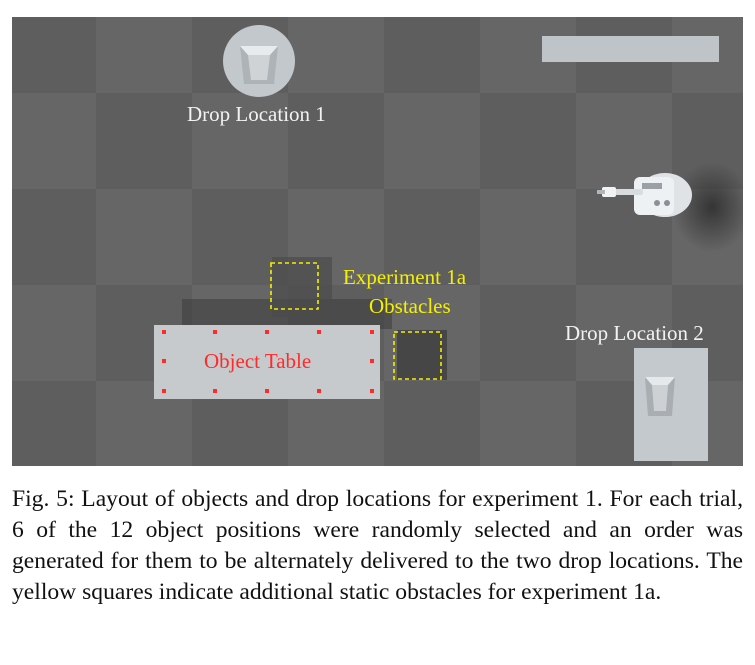 The width and height of the screenshot is (755, 665). What do you see at coordinates (258, 361) in the screenshot?
I see `object-table-label: Object Table` at bounding box center [258, 361].